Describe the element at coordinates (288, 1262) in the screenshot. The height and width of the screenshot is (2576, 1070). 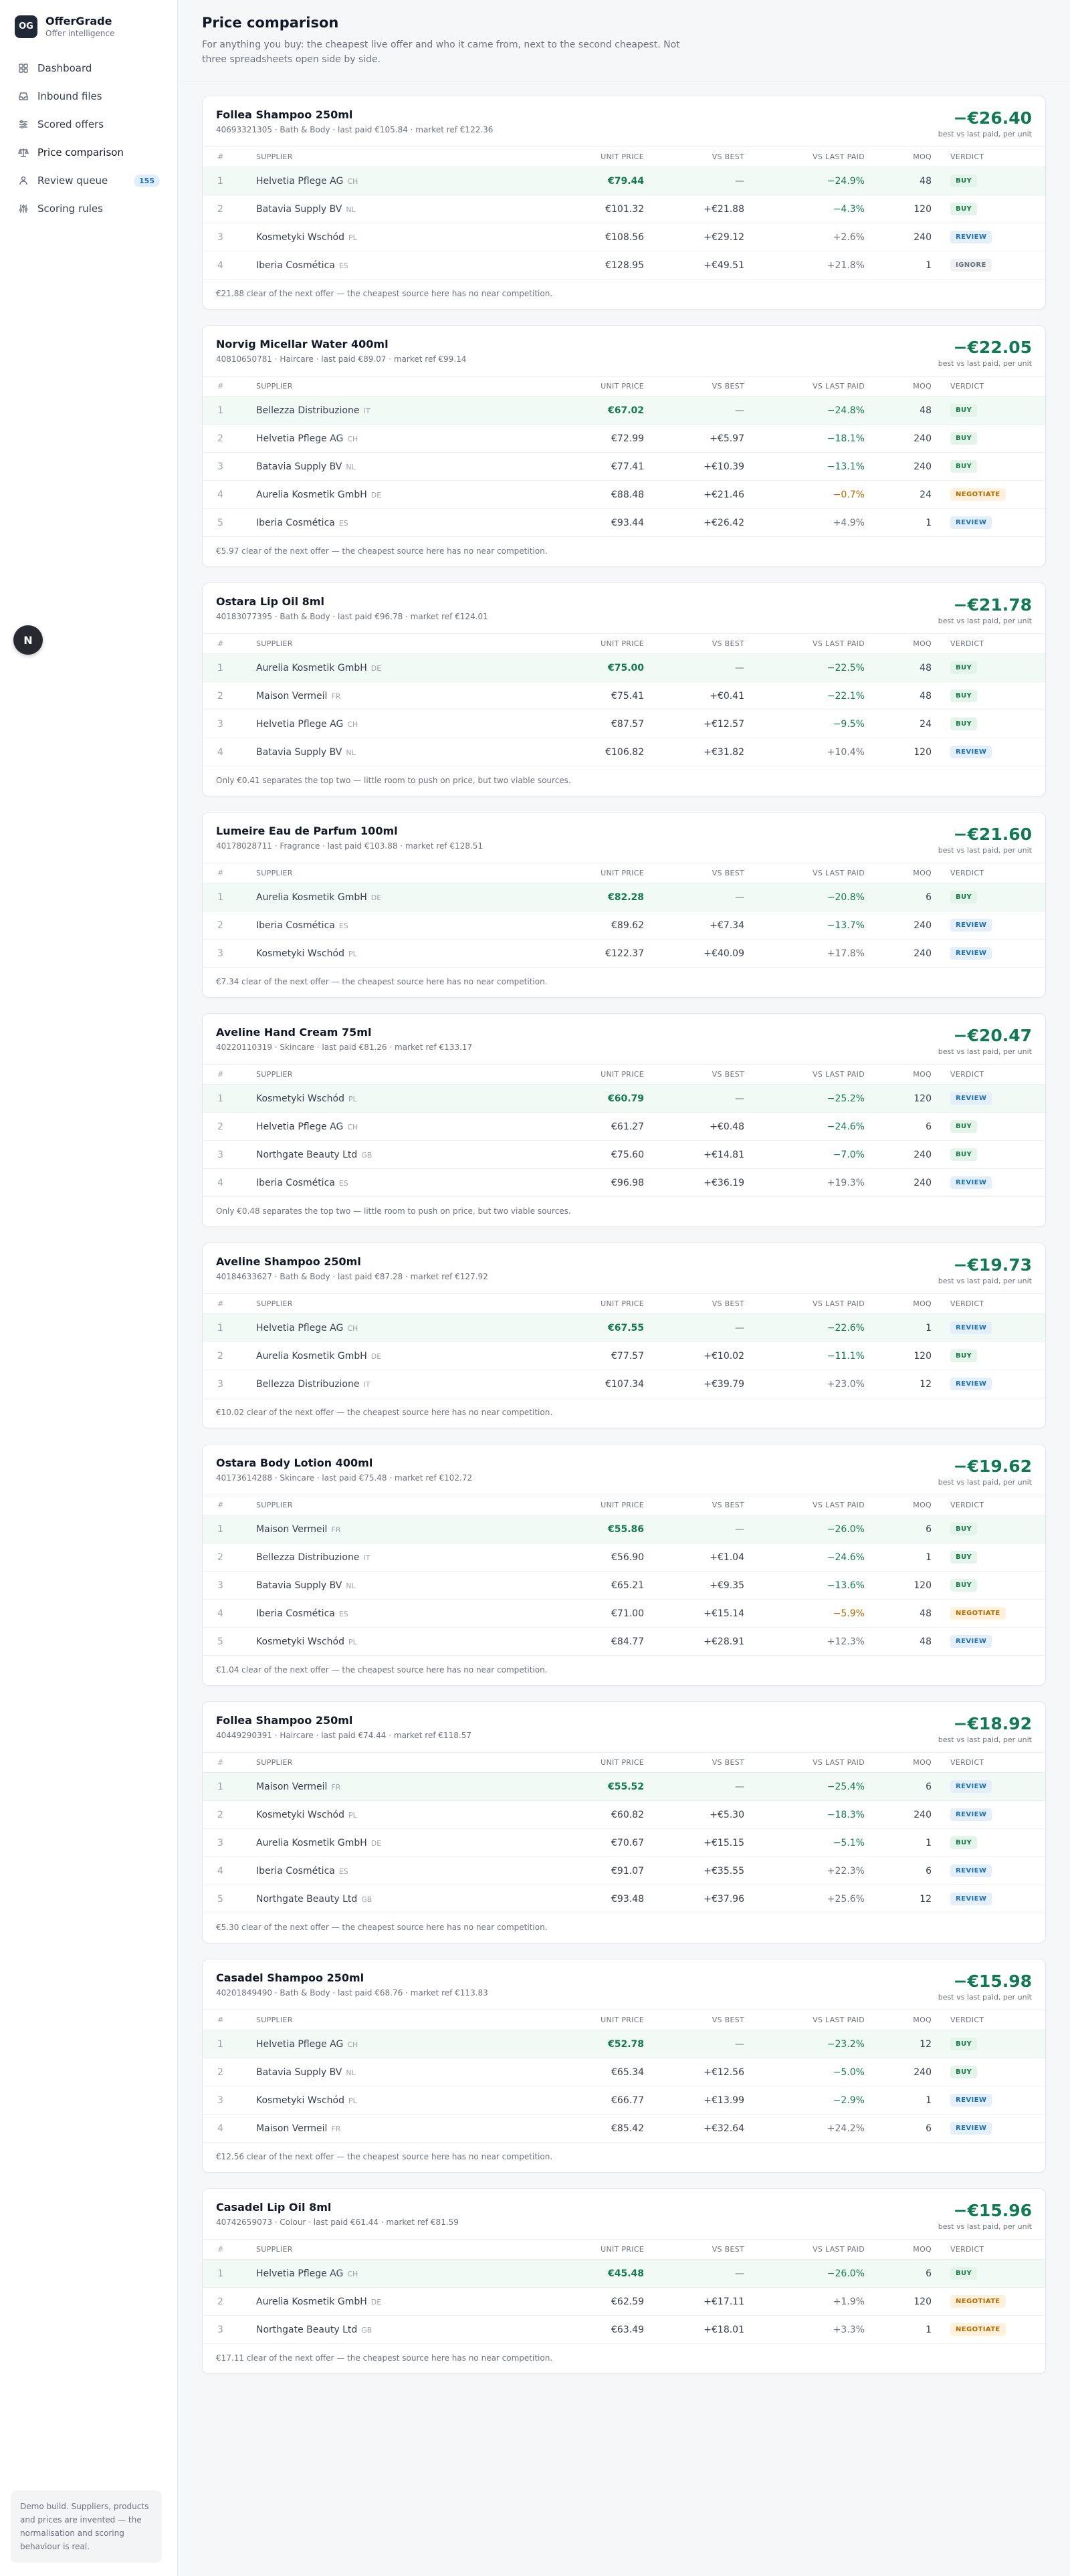
I see `product-name: Aveline Shampoo 250ml` at that location.